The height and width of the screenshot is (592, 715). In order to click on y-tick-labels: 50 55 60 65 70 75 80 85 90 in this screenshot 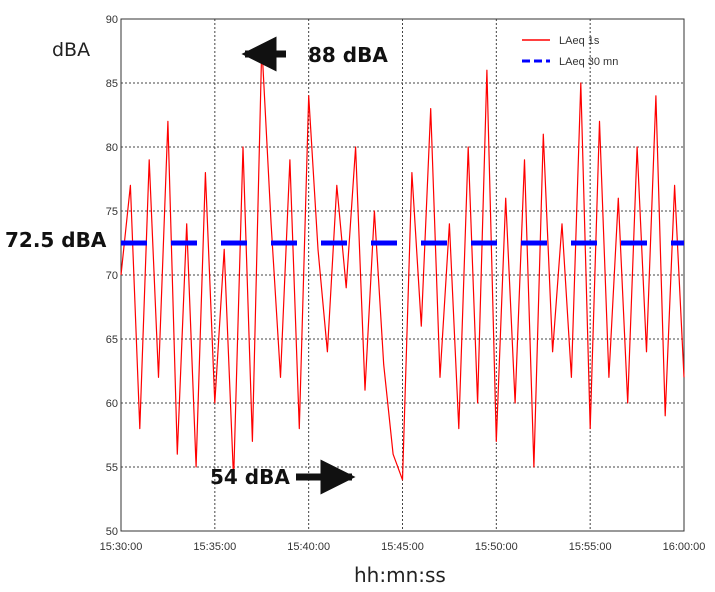, I will do `click(112, 276)`.